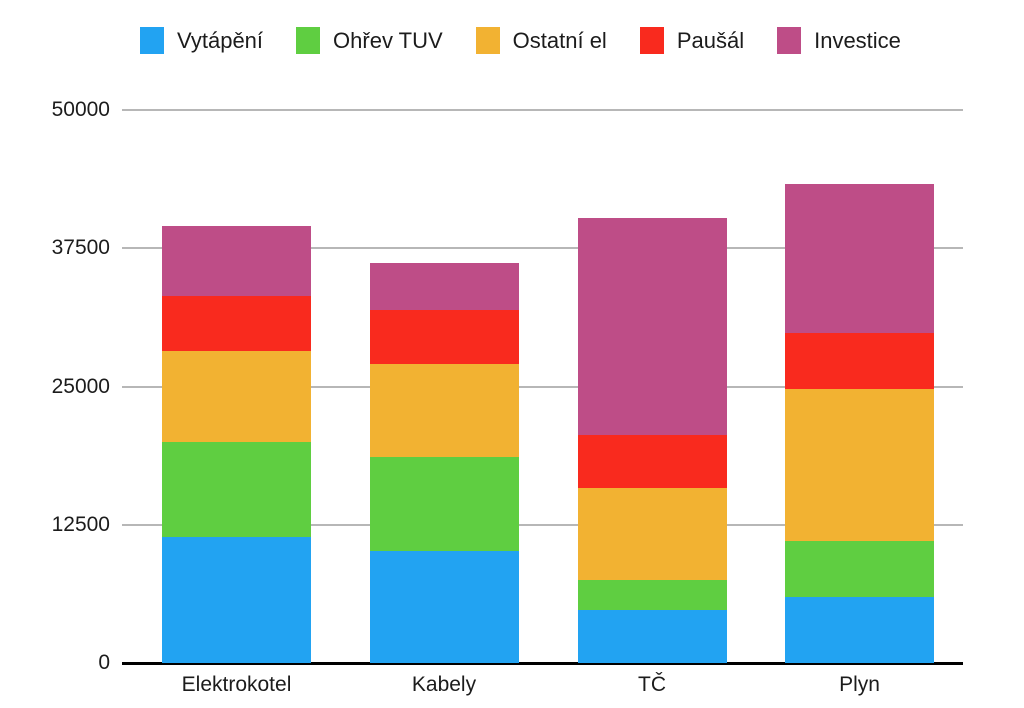  What do you see at coordinates (652, 327) in the screenshot?
I see `bar-segment-tc-investice` at bounding box center [652, 327].